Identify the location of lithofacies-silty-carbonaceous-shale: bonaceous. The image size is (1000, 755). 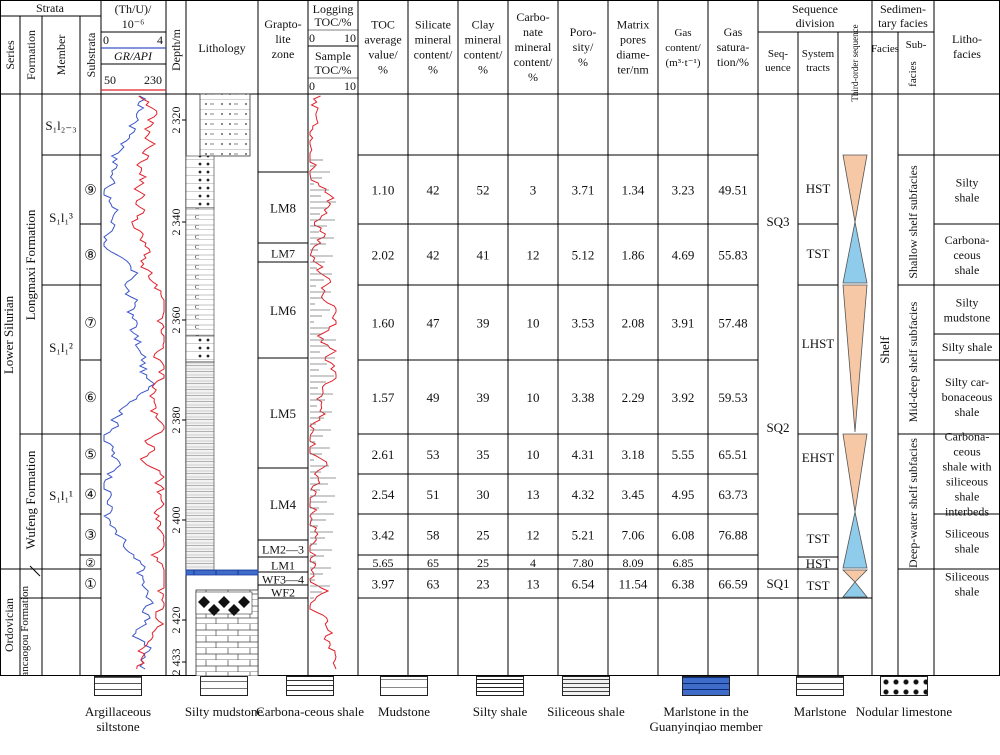
(967, 397).